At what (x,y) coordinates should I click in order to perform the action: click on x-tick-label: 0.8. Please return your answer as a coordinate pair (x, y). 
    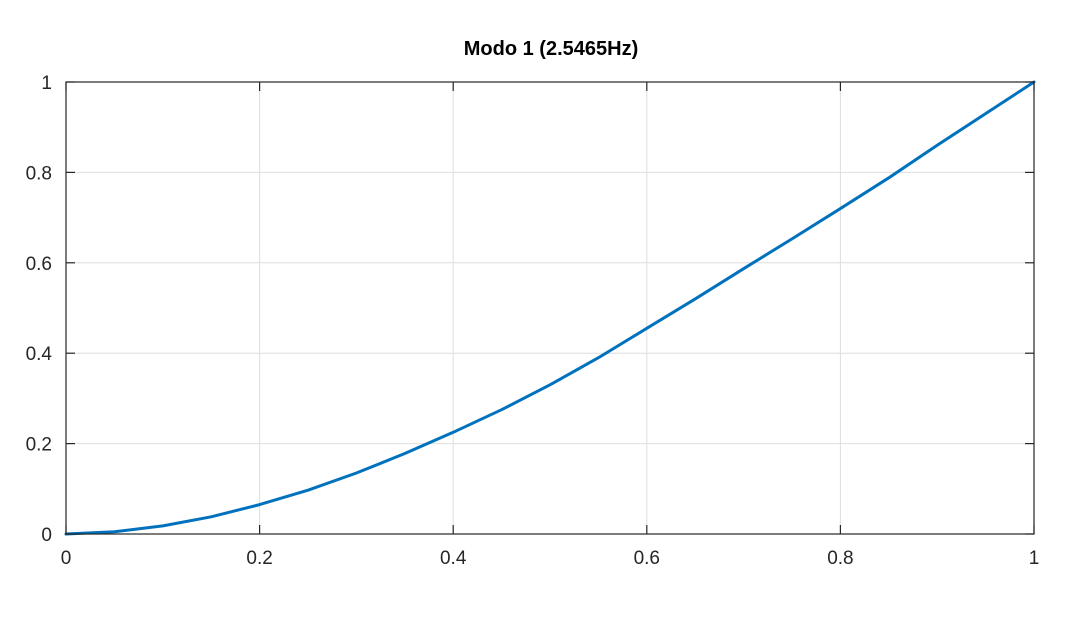
    Looking at the image, I should click on (840, 558).